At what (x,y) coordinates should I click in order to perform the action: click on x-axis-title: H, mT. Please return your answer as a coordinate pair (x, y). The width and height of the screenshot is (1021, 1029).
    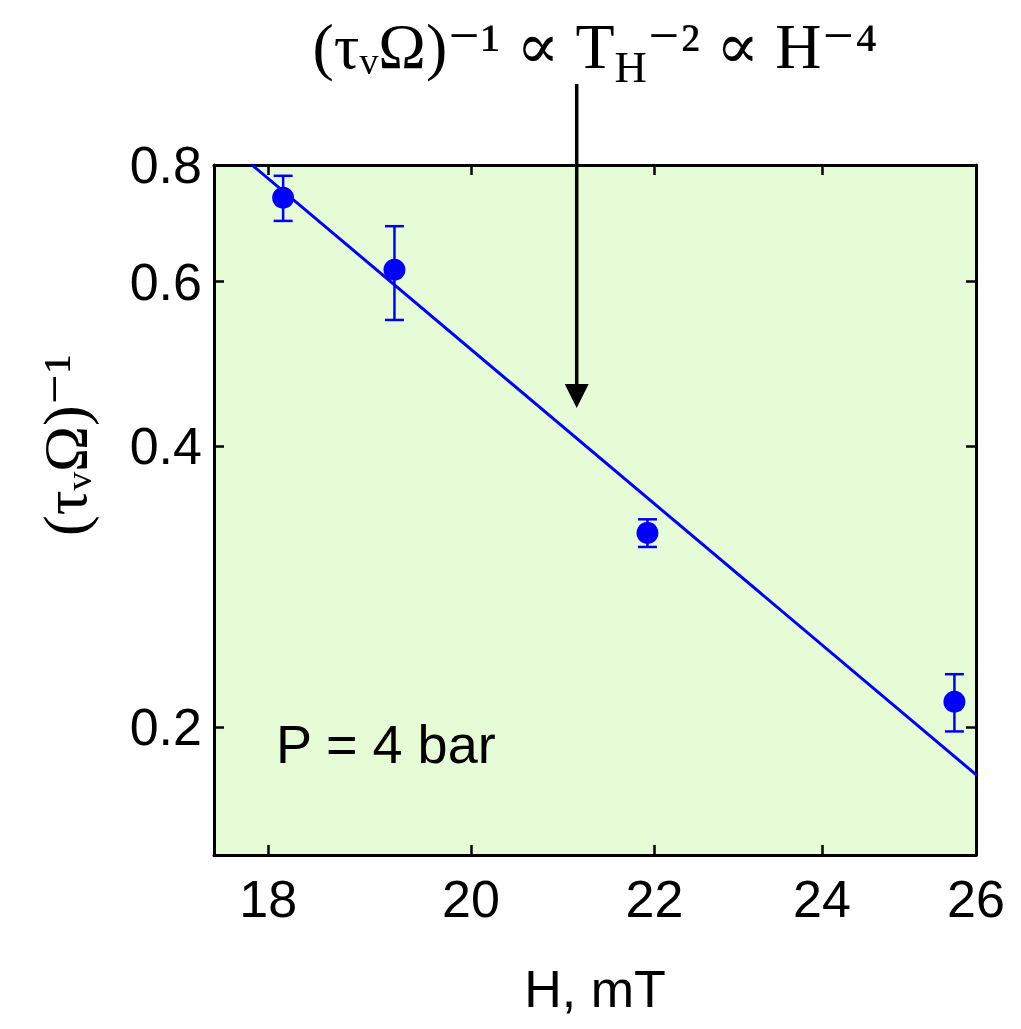
    Looking at the image, I should click on (595, 989).